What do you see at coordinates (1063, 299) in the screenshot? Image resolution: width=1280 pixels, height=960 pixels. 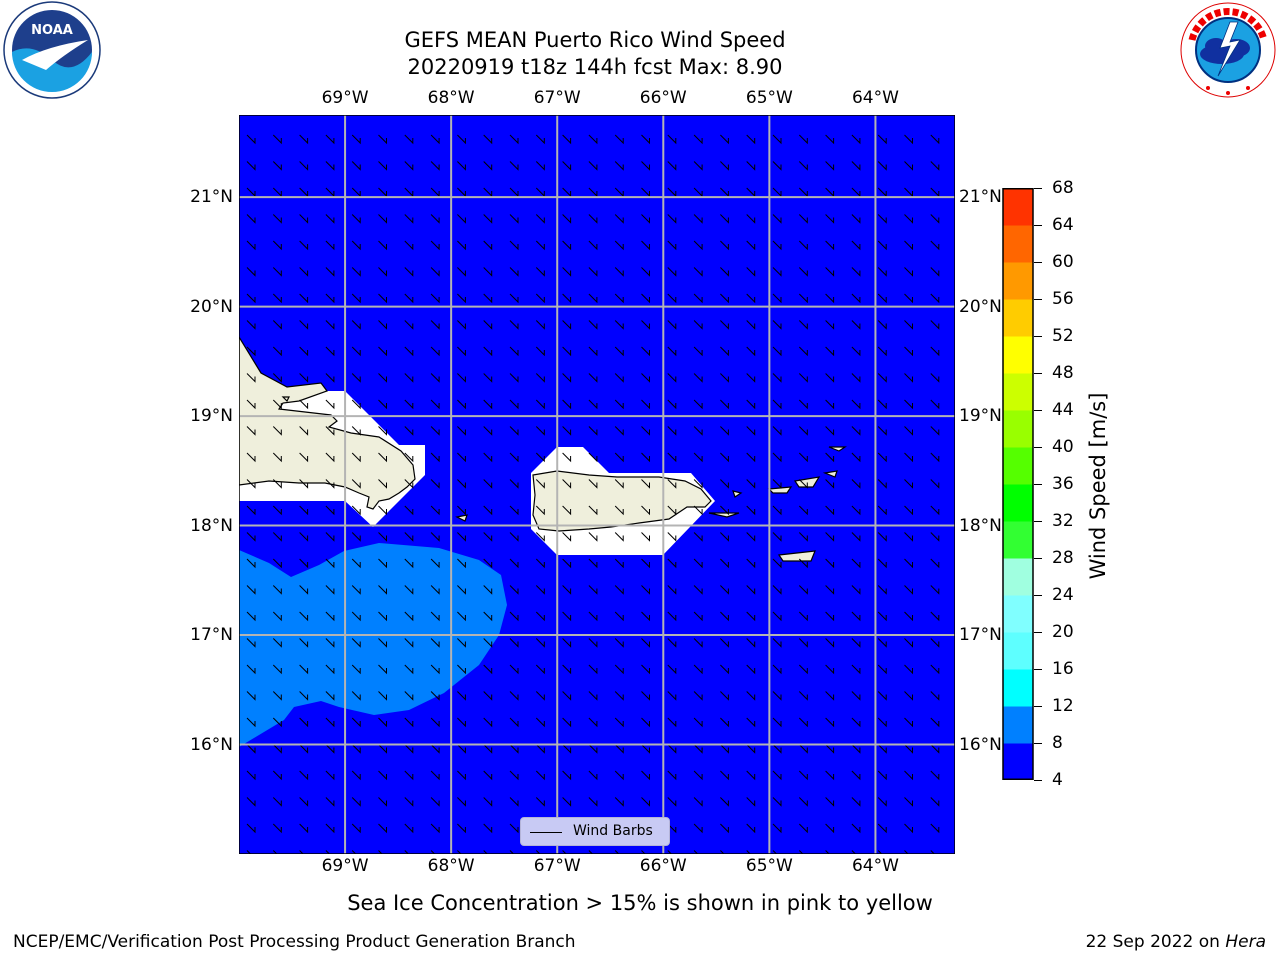 I see `colorbar-tick-label: 56` at bounding box center [1063, 299].